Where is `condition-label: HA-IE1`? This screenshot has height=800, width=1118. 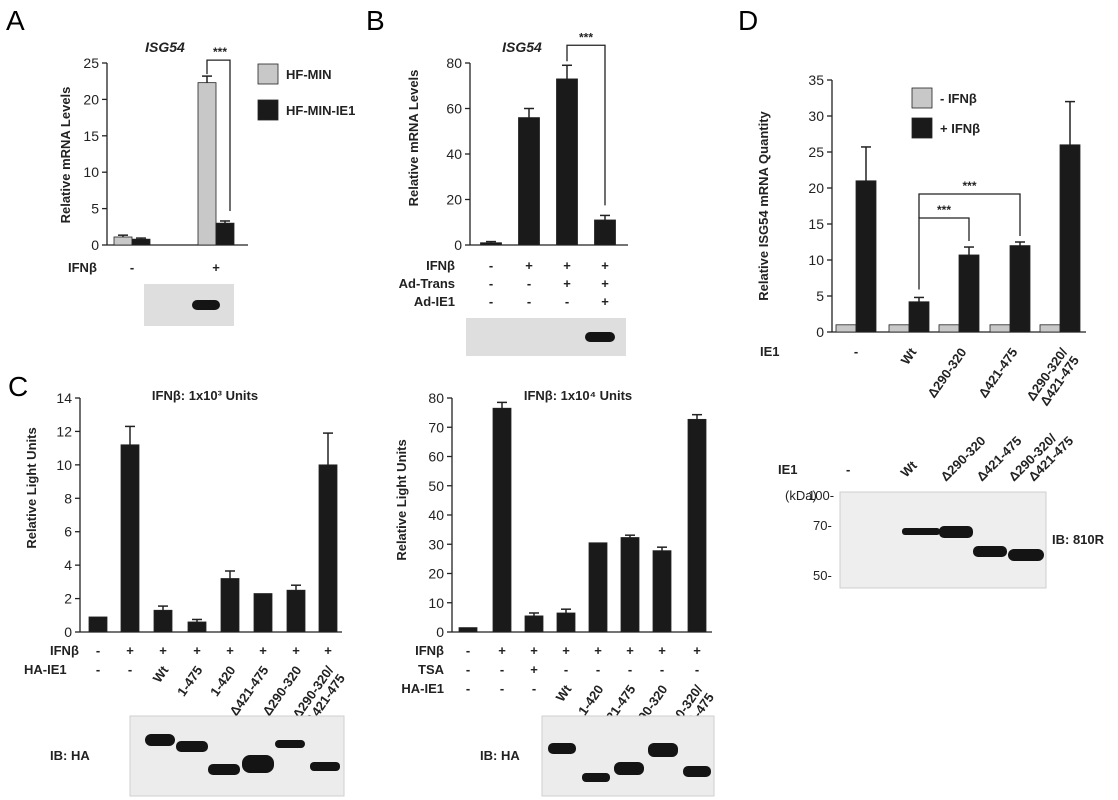
condition-label: HA-IE1 is located at coordinates (422, 688).